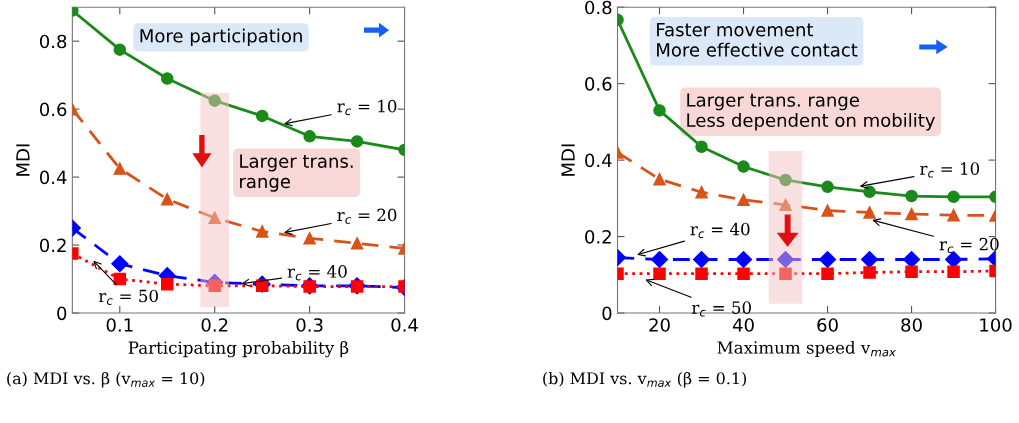 The height and width of the screenshot is (423, 1019). Describe the element at coordinates (309, 325) in the screenshot. I see `x-tick-label: 0.3` at that location.